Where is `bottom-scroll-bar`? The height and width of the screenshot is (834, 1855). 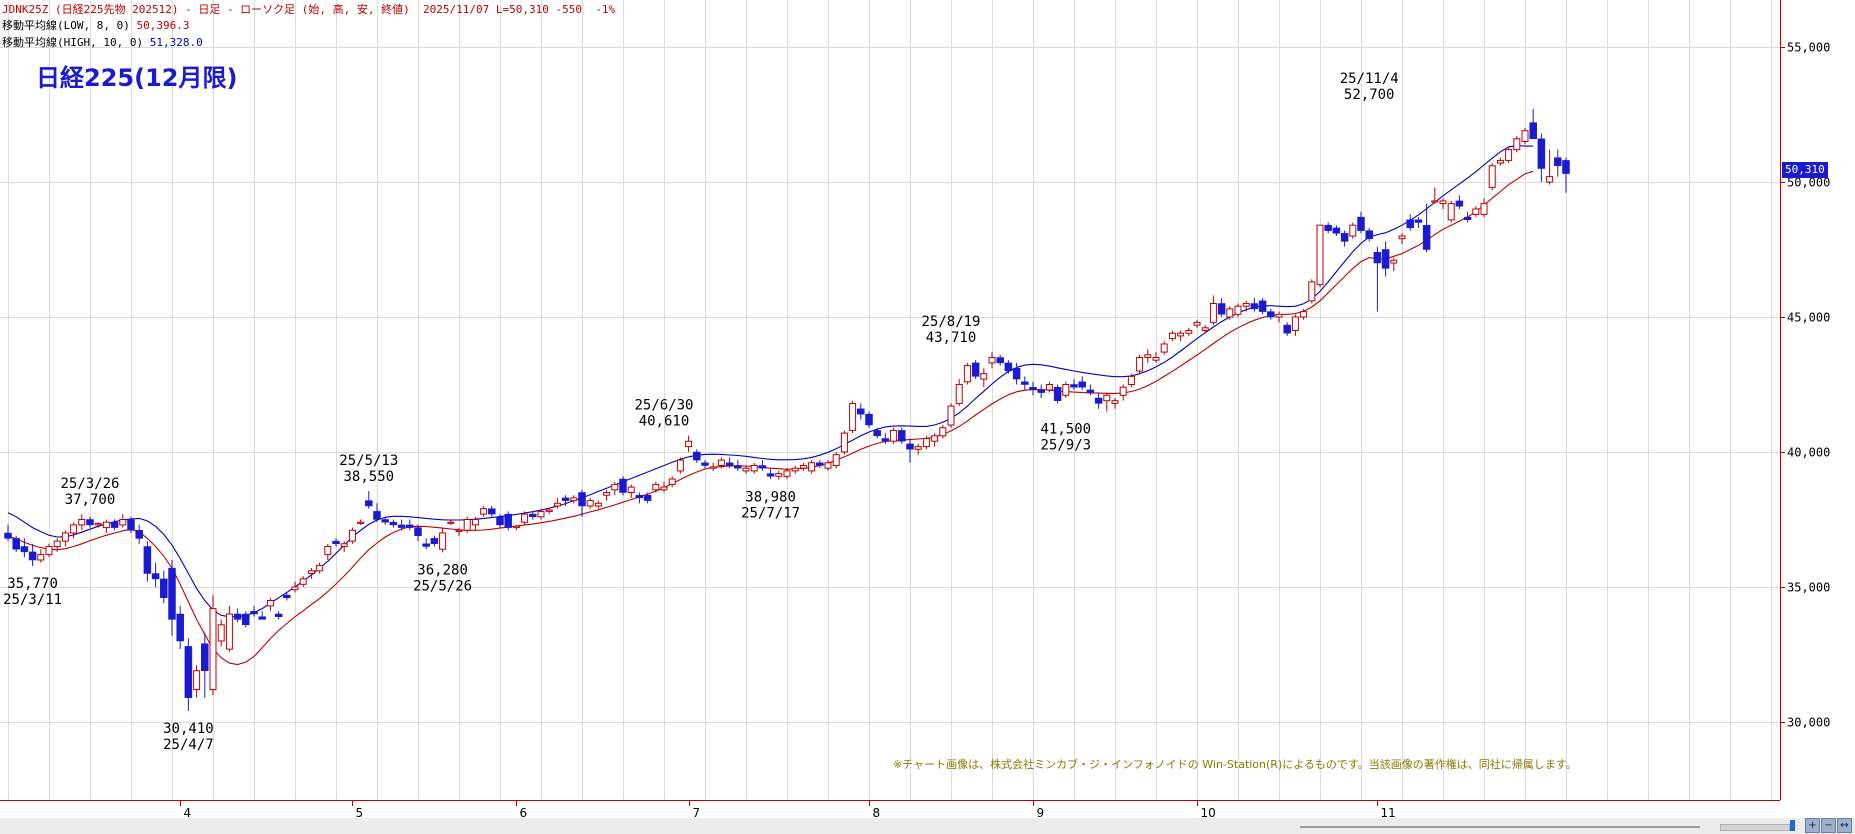
bottom-scroll-bar is located at coordinates (927, 826).